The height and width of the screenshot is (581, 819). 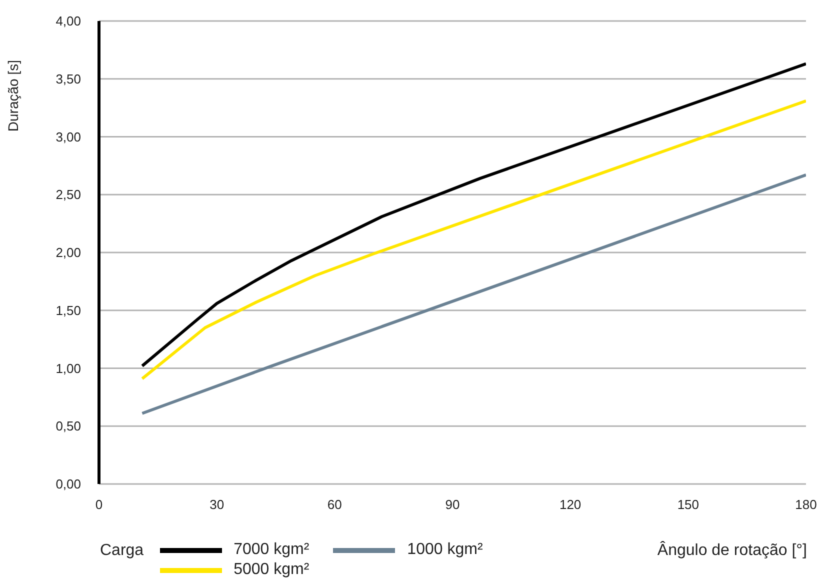 What do you see at coordinates (732, 550) in the screenshot?
I see `x-axis-title: Ângulo de rotação [°]` at bounding box center [732, 550].